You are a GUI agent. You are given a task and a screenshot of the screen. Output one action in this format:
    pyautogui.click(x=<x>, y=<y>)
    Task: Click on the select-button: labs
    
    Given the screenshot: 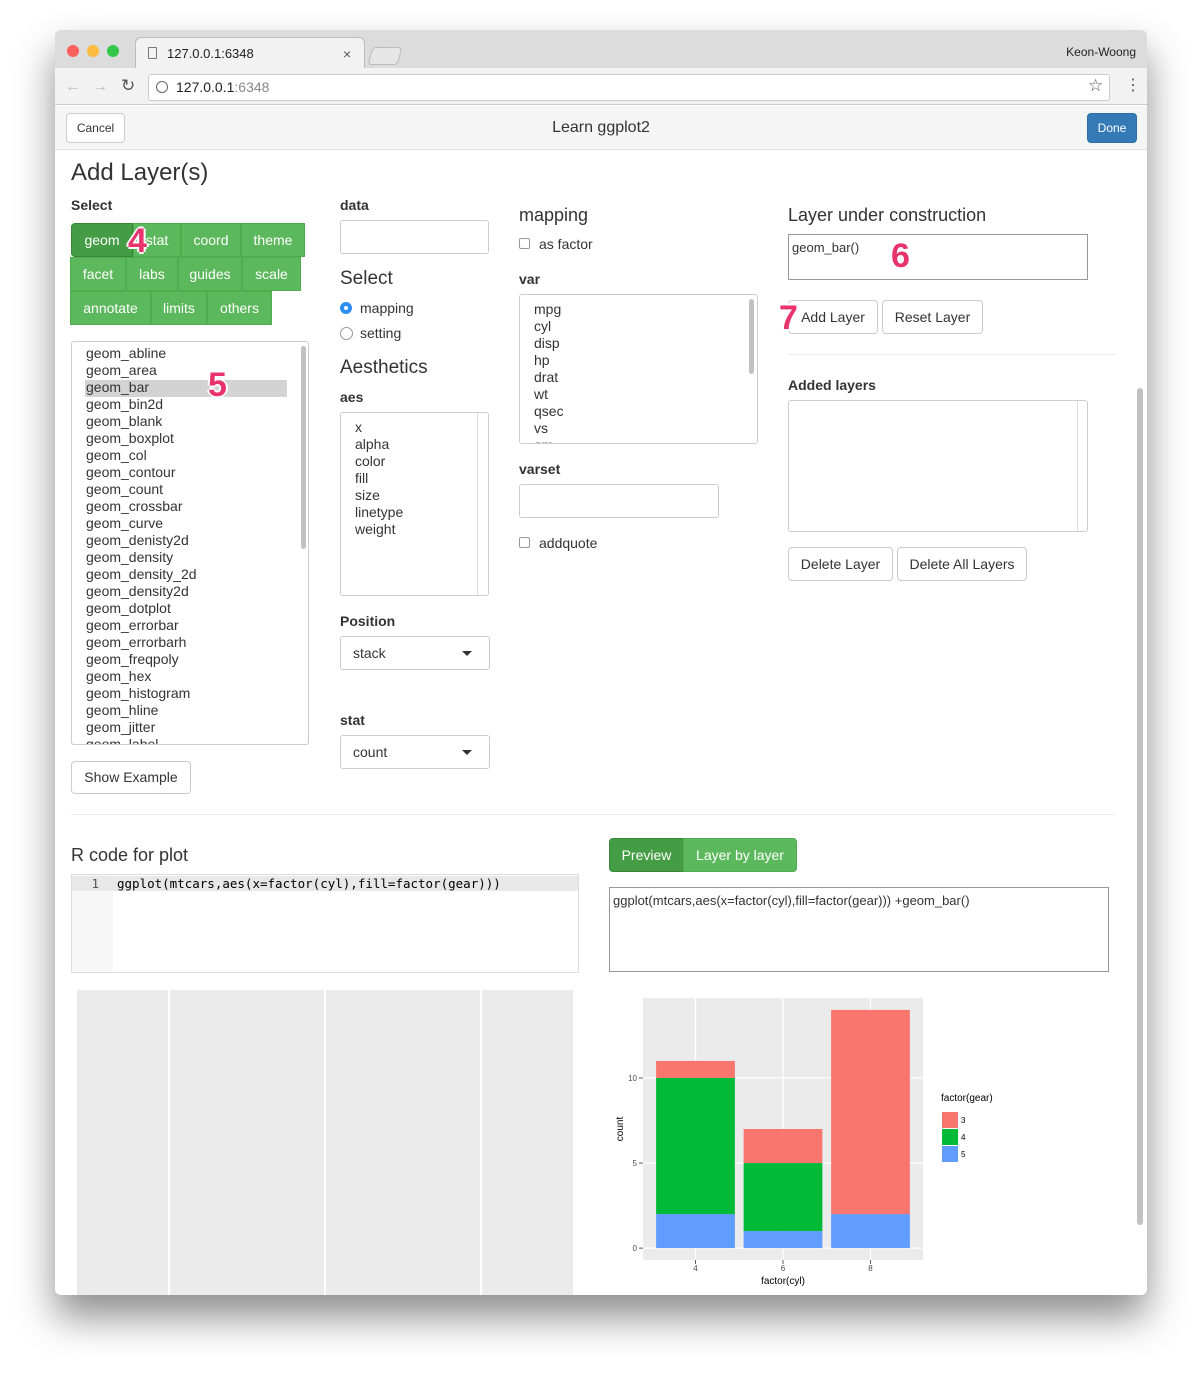 What is the action you would take?
    pyautogui.click(x=152, y=274)
    